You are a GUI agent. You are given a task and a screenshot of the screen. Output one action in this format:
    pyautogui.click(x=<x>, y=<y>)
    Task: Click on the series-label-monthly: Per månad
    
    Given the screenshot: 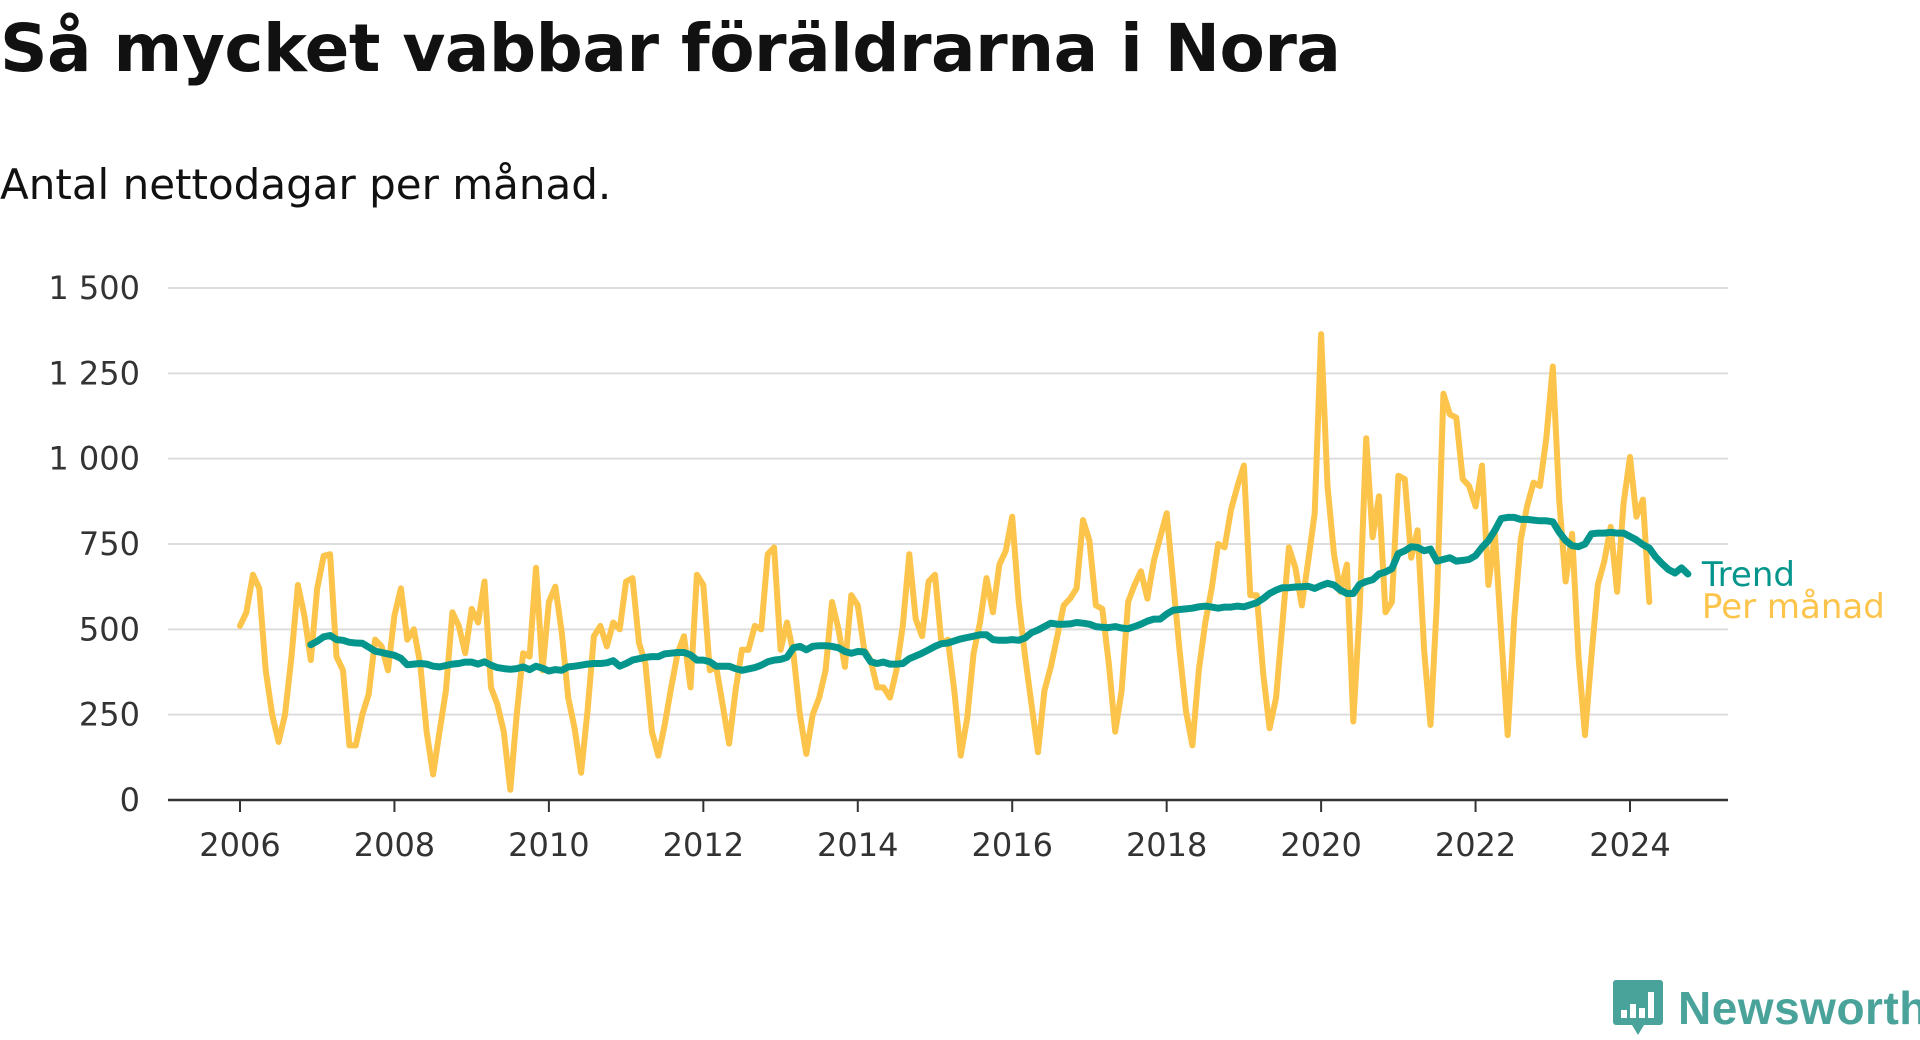 What is the action you would take?
    pyautogui.click(x=1793, y=607)
    